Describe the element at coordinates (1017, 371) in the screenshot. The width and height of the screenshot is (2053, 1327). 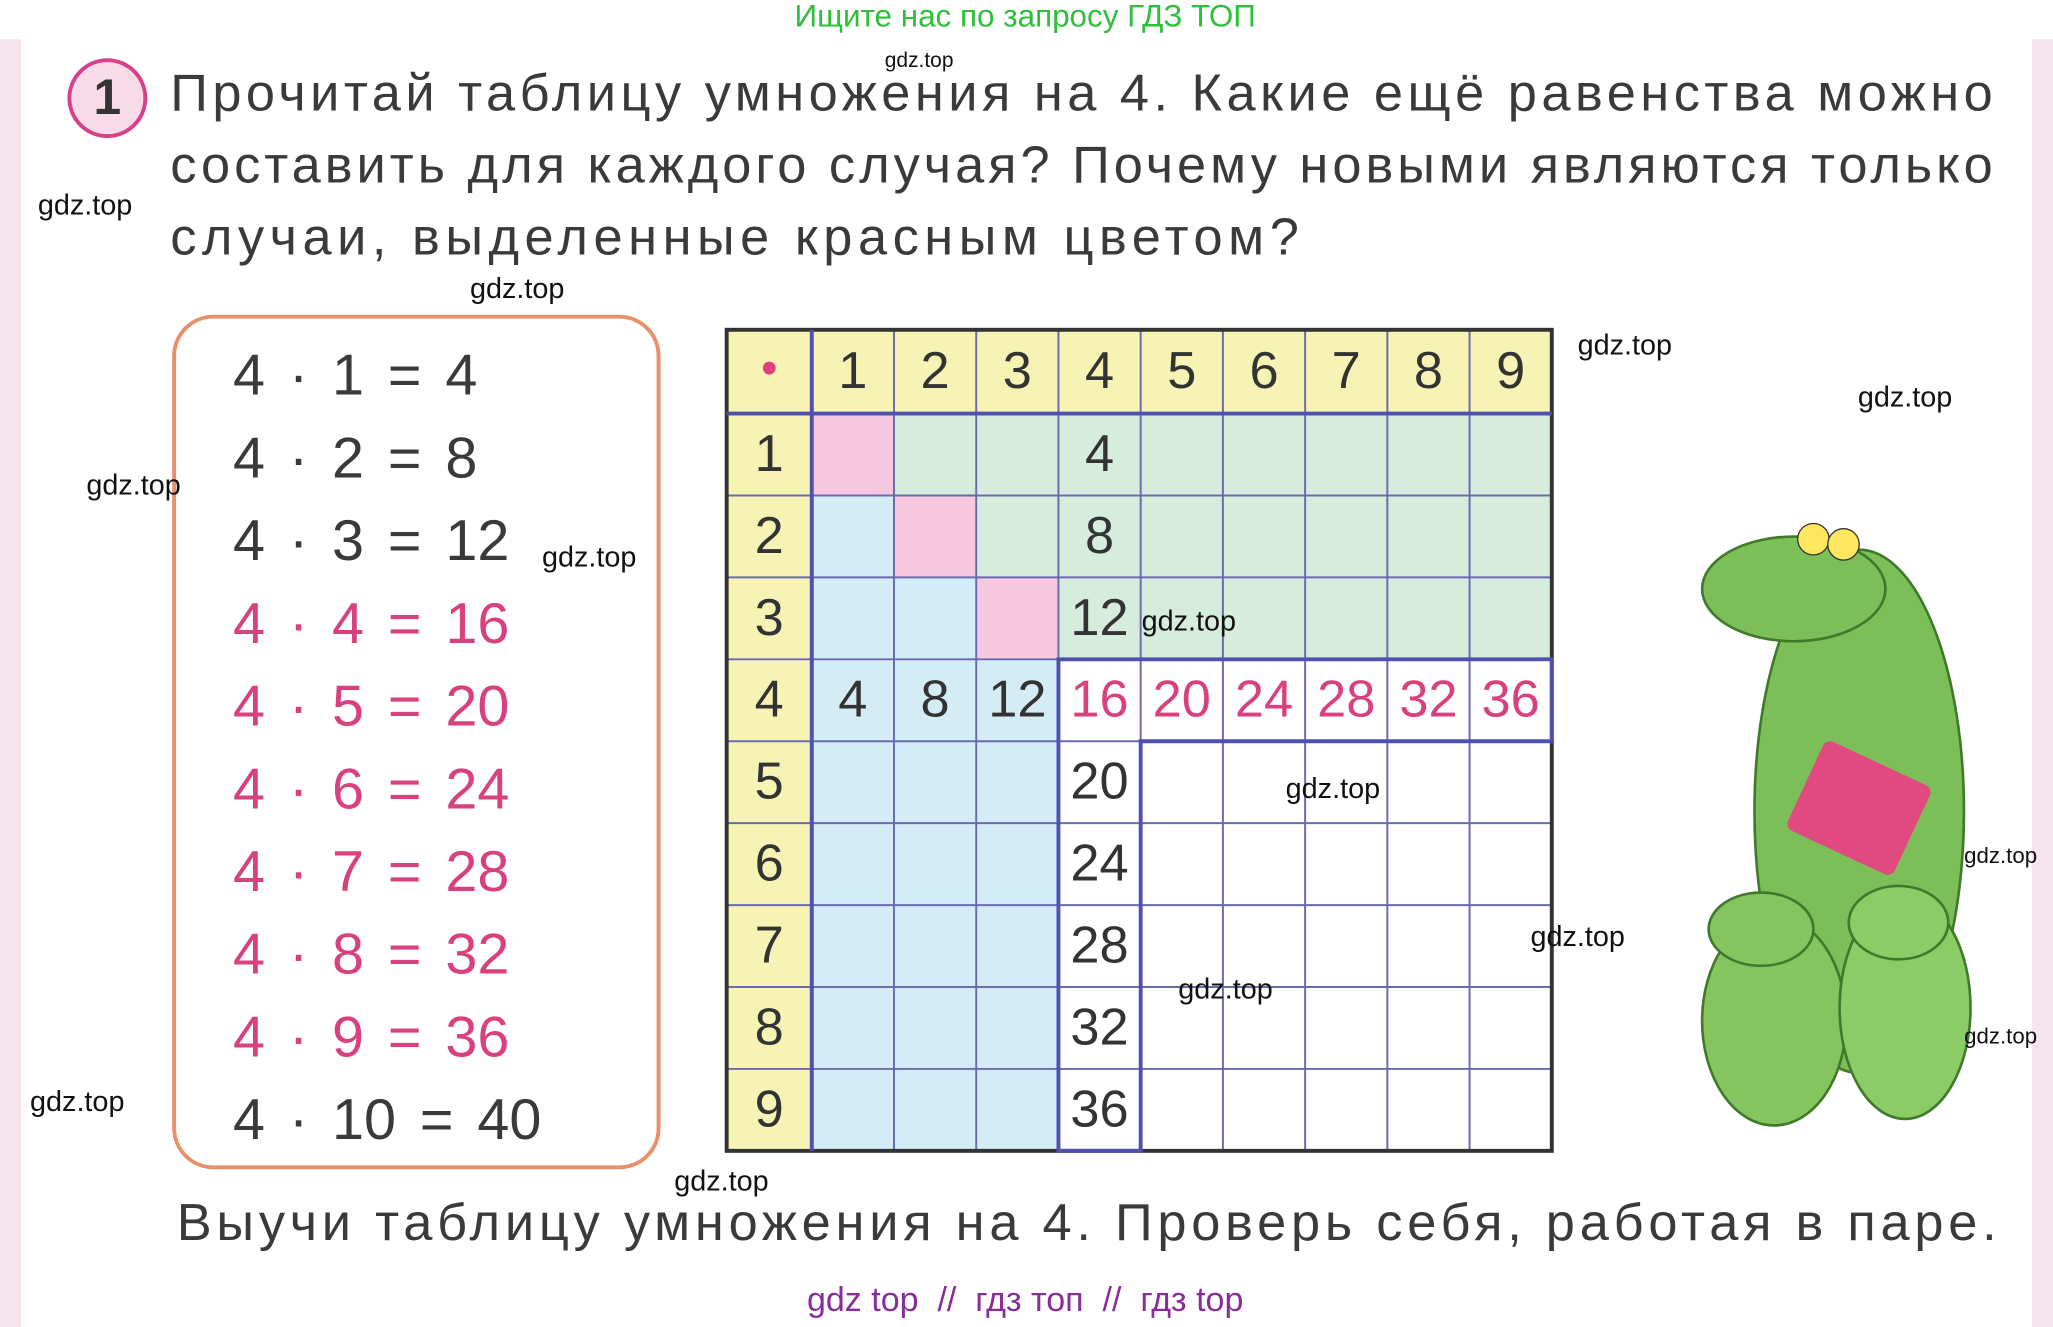
I see `column-header: 3` at that location.